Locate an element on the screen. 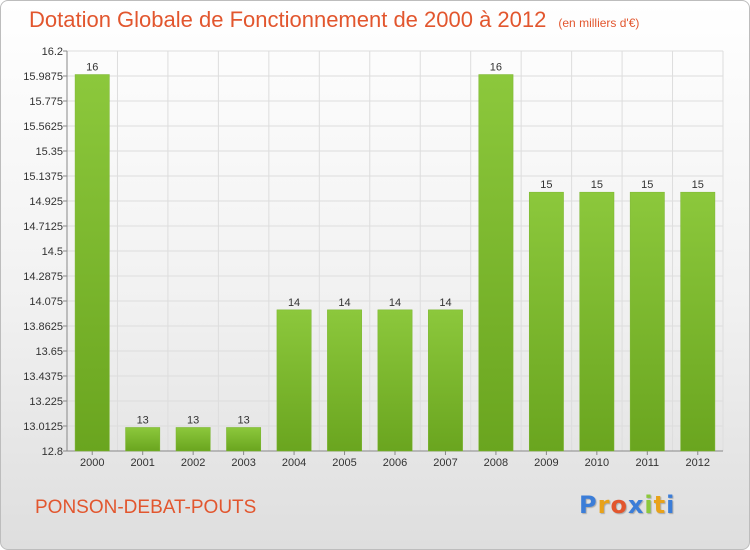 The width and height of the screenshot is (750, 550). x-tick-label: 2005 is located at coordinates (344, 463).